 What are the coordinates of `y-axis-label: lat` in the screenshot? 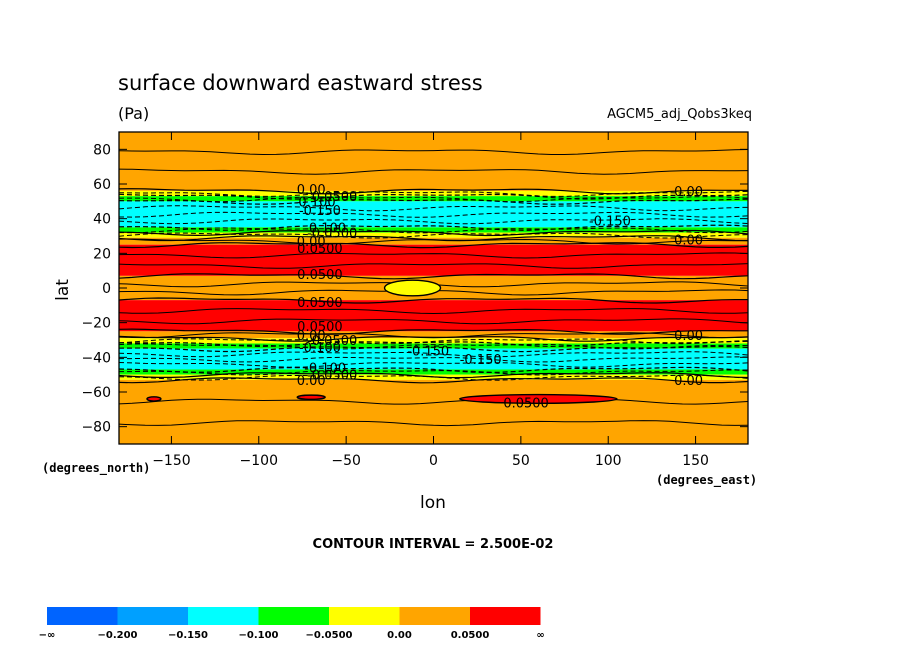 It's located at (63, 290).